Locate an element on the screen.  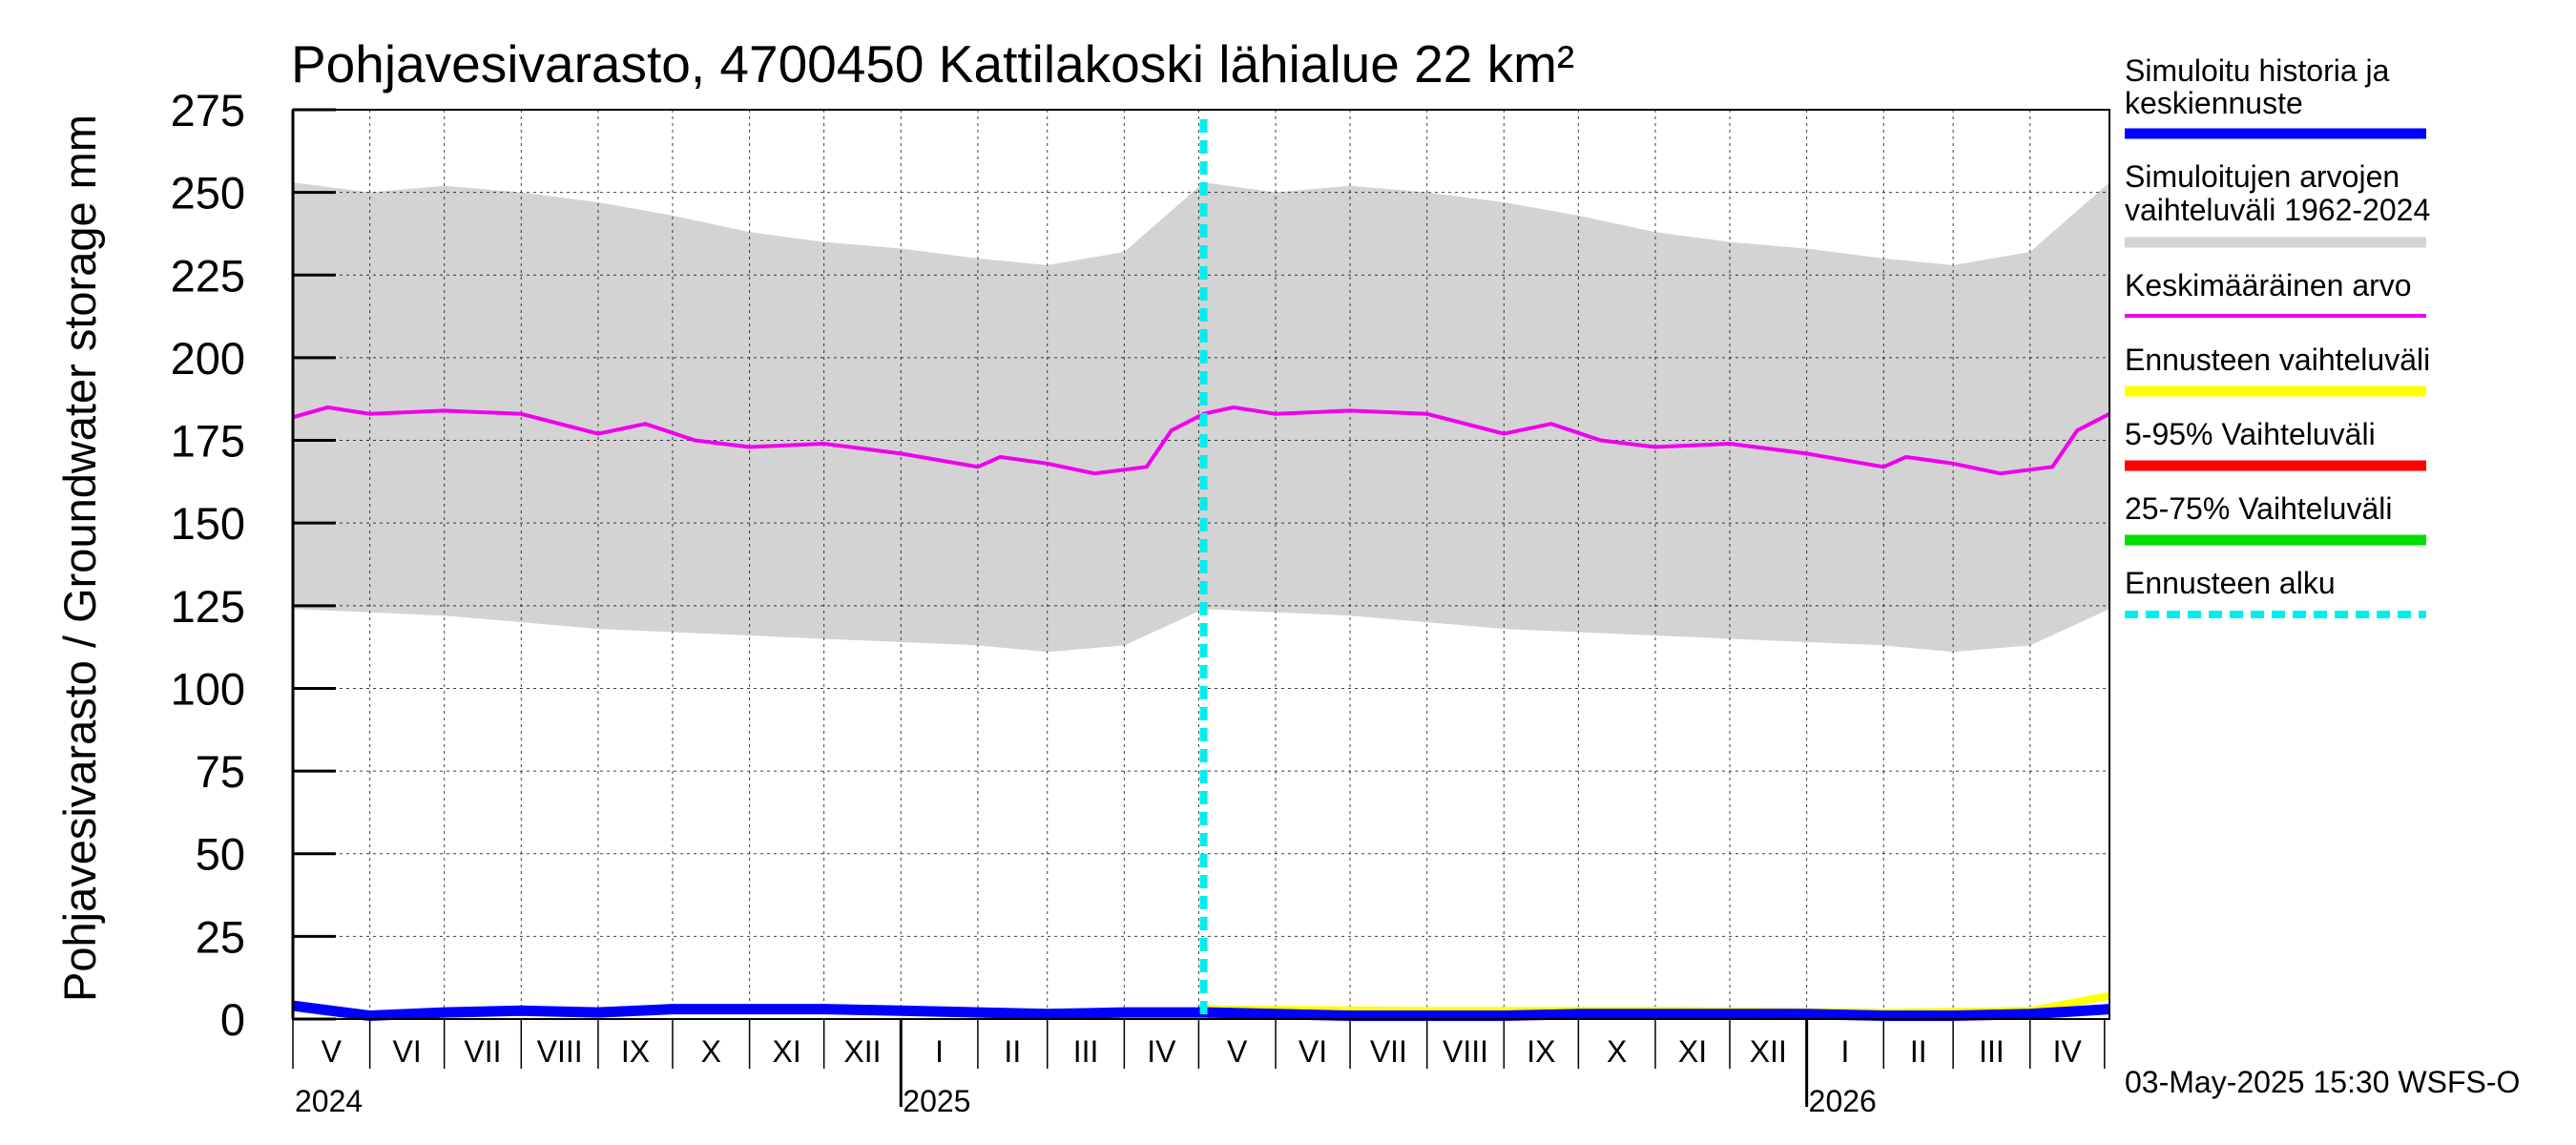
y-axis: 0 25 50 75 100 125 150 175 200 225 250 275 is located at coordinates (253, 565).